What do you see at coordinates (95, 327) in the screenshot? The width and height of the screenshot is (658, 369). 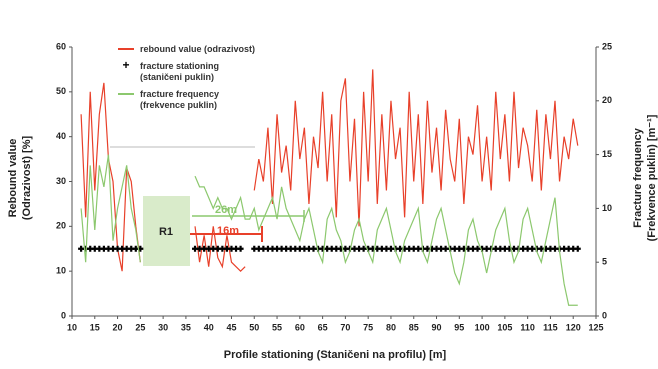 I see `x-tick-label: 15` at bounding box center [95, 327].